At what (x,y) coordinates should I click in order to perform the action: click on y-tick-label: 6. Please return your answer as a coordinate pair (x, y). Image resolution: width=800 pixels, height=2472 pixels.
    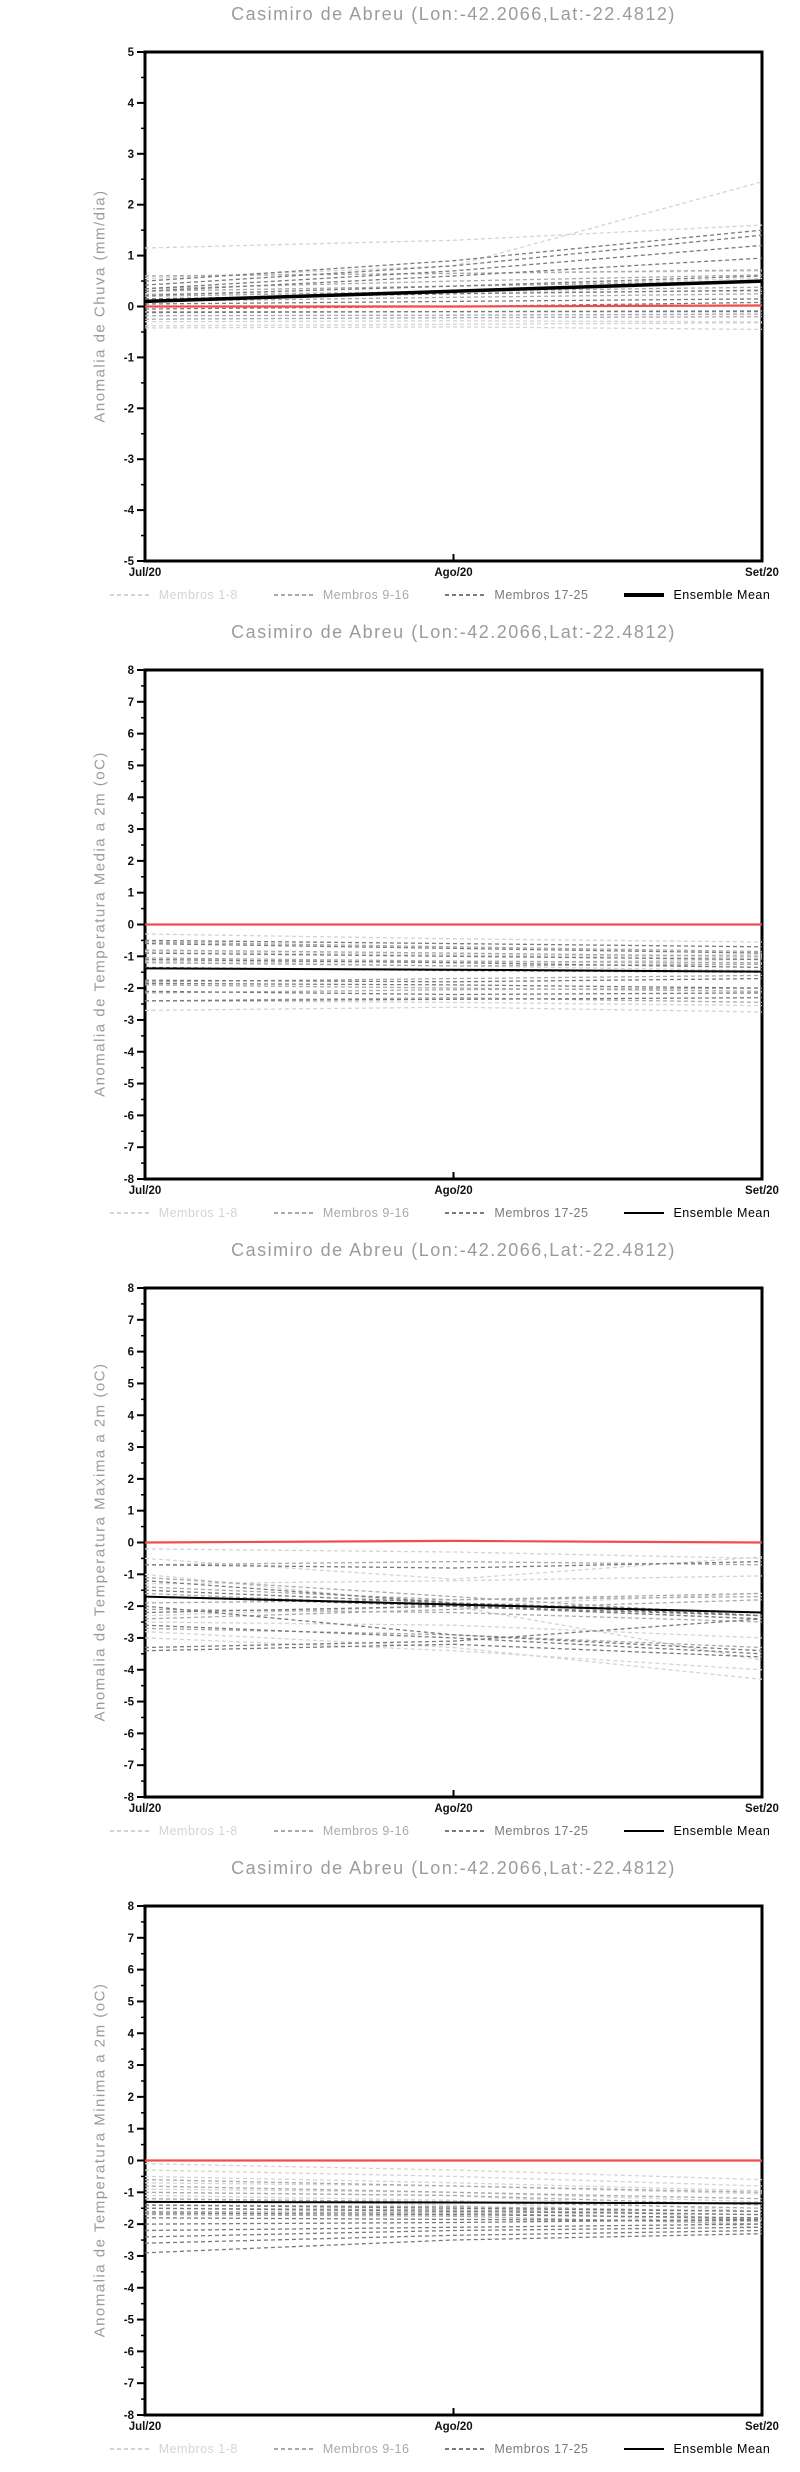
    Looking at the image, I should click on (131, 735).